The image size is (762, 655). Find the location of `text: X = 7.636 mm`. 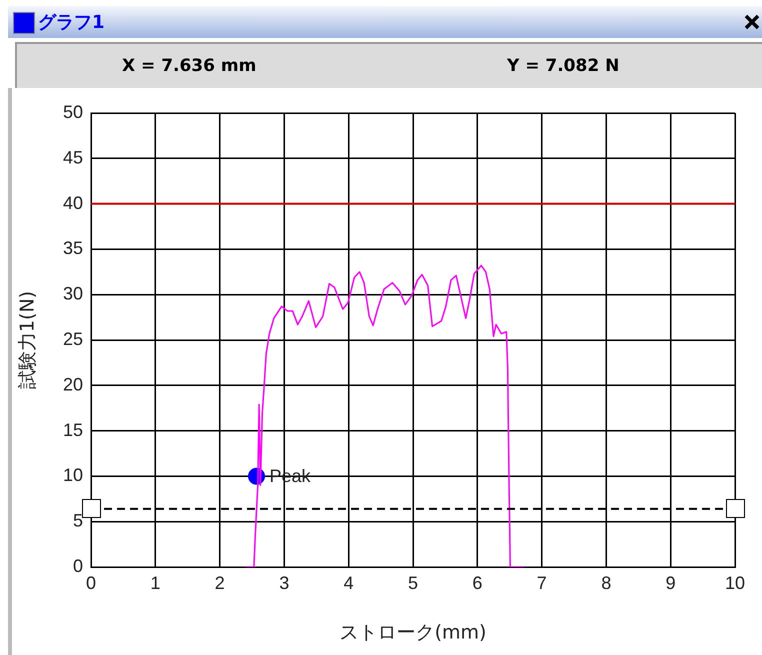

text: X = 7.636 mm is located at coordinates (189, 66).